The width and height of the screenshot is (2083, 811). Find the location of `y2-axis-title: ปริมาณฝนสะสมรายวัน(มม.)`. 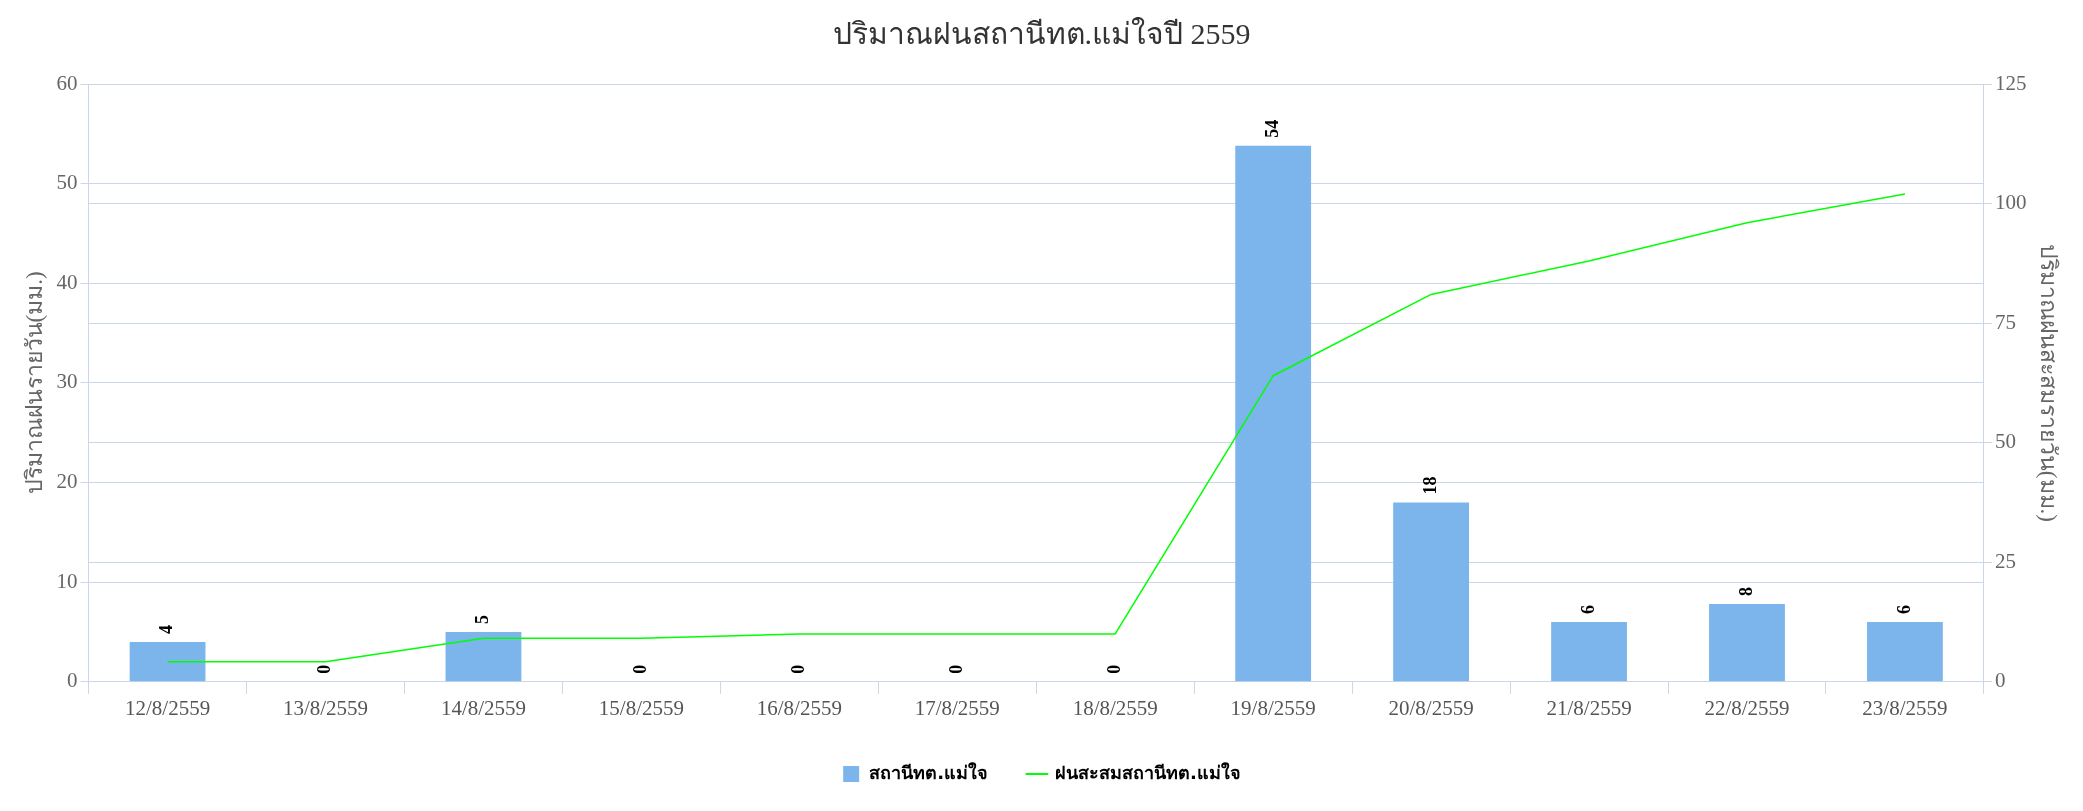

y2-axis-title: ปริมาณฝนสะสมรายวัน(มม.) is located at coordinates (2049, 382).